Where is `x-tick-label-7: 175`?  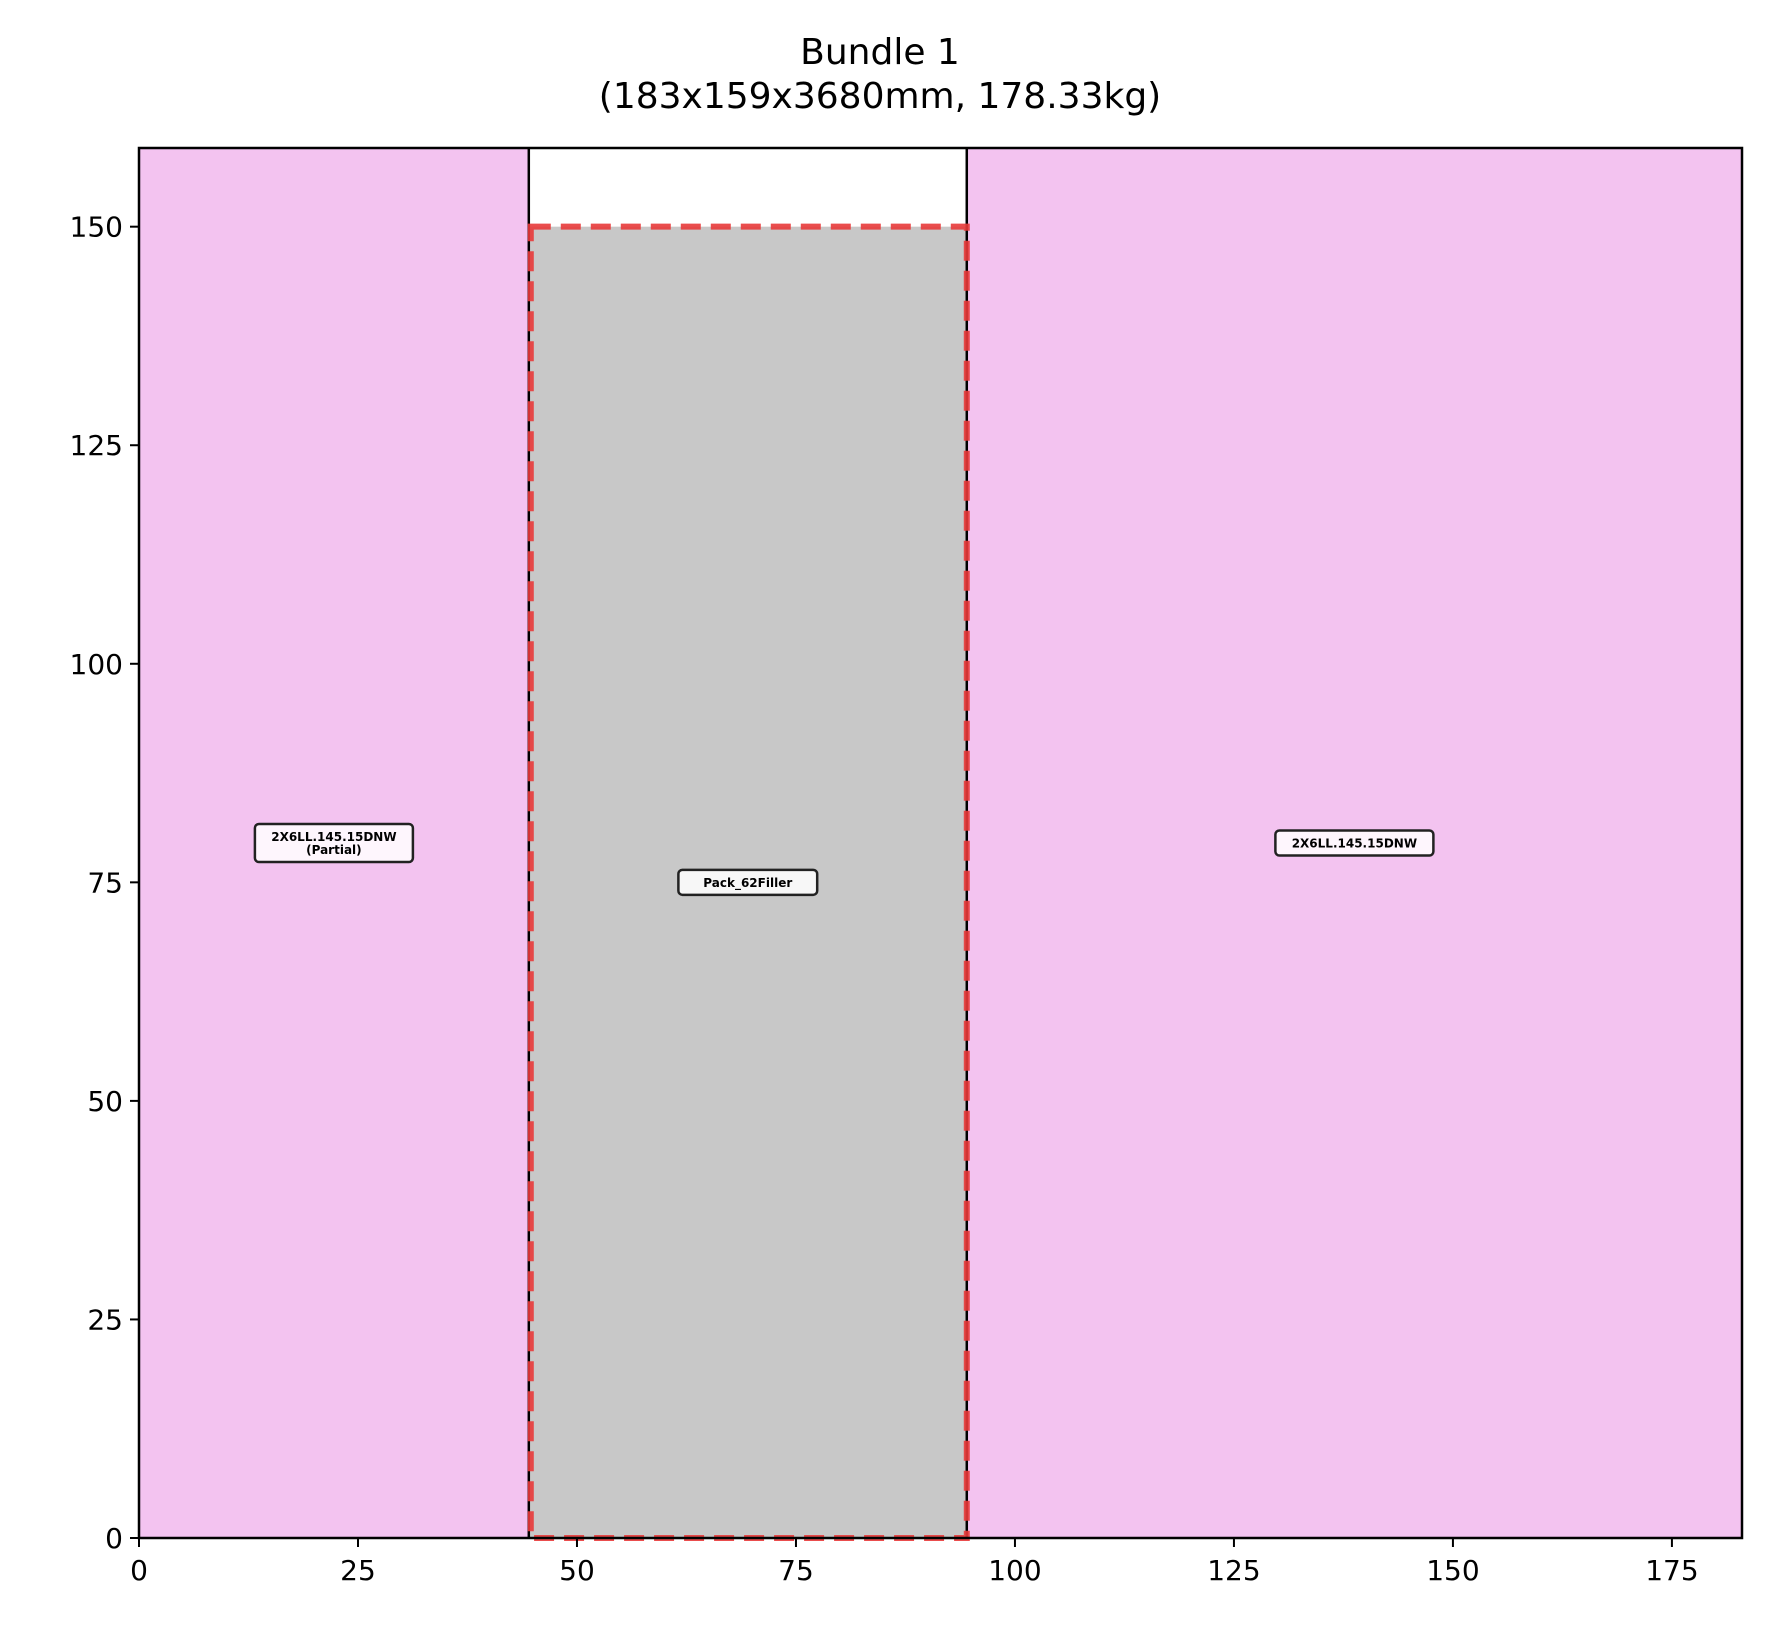 x-tick-label-7: 175 is located at coordinates (1671, 1570).